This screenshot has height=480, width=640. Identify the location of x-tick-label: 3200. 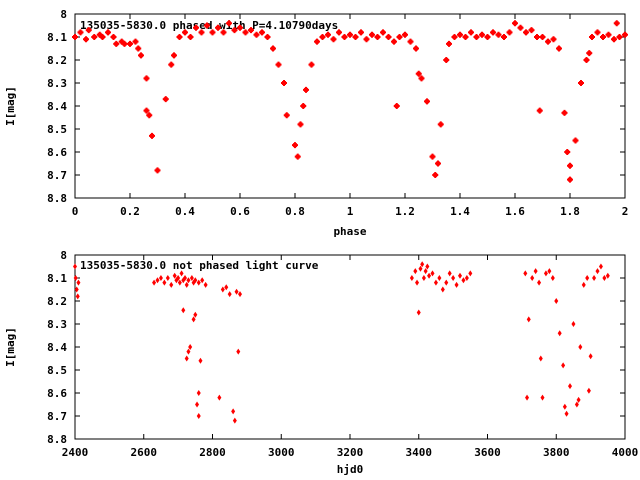
(350, 452).